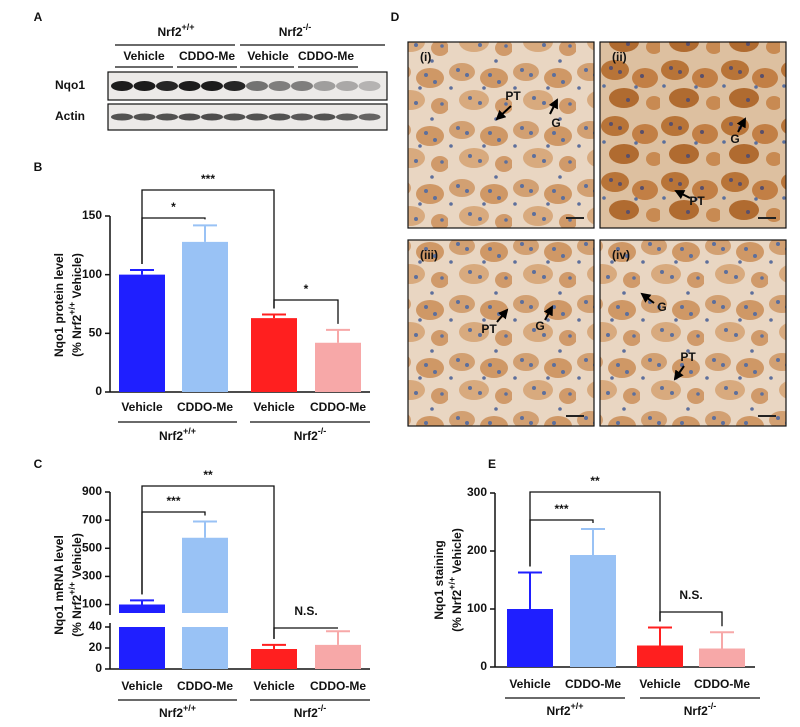 The image size is (800, 727). What do you see at coordinates (96, 333) in the screenshot?
I see `y-tick-label: 50` at bounding box center [96, 333].